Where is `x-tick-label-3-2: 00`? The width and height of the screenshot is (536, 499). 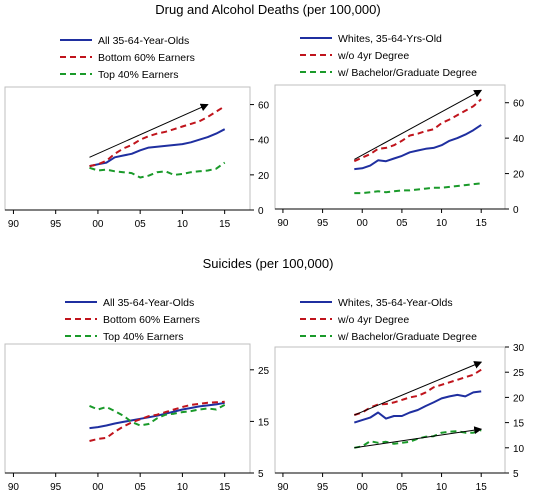
x-tick-label-3-2: 00 is located at coordinates (363, 487).